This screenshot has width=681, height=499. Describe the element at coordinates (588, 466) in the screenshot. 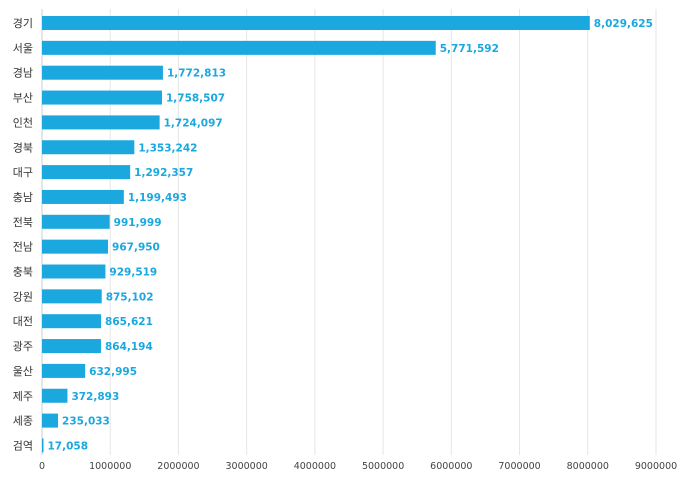

I see `x-tick-label: 8000000` at that location.